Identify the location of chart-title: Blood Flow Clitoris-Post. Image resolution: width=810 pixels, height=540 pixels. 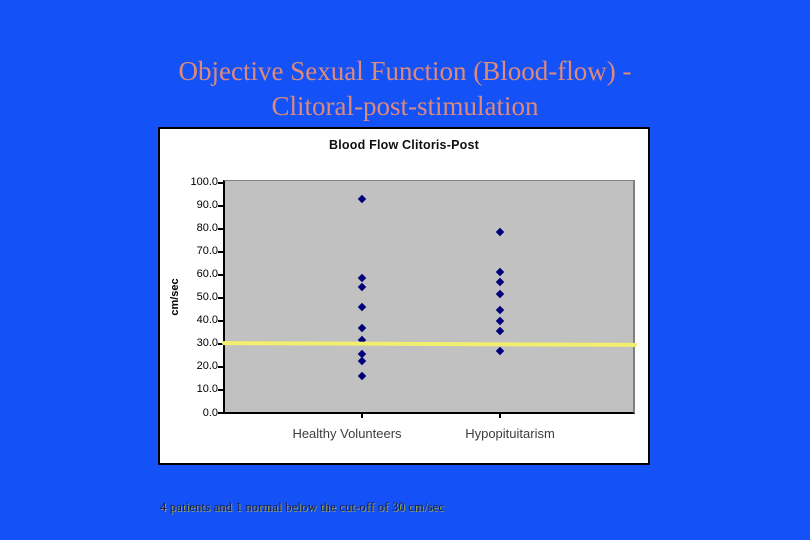
(404, 145).